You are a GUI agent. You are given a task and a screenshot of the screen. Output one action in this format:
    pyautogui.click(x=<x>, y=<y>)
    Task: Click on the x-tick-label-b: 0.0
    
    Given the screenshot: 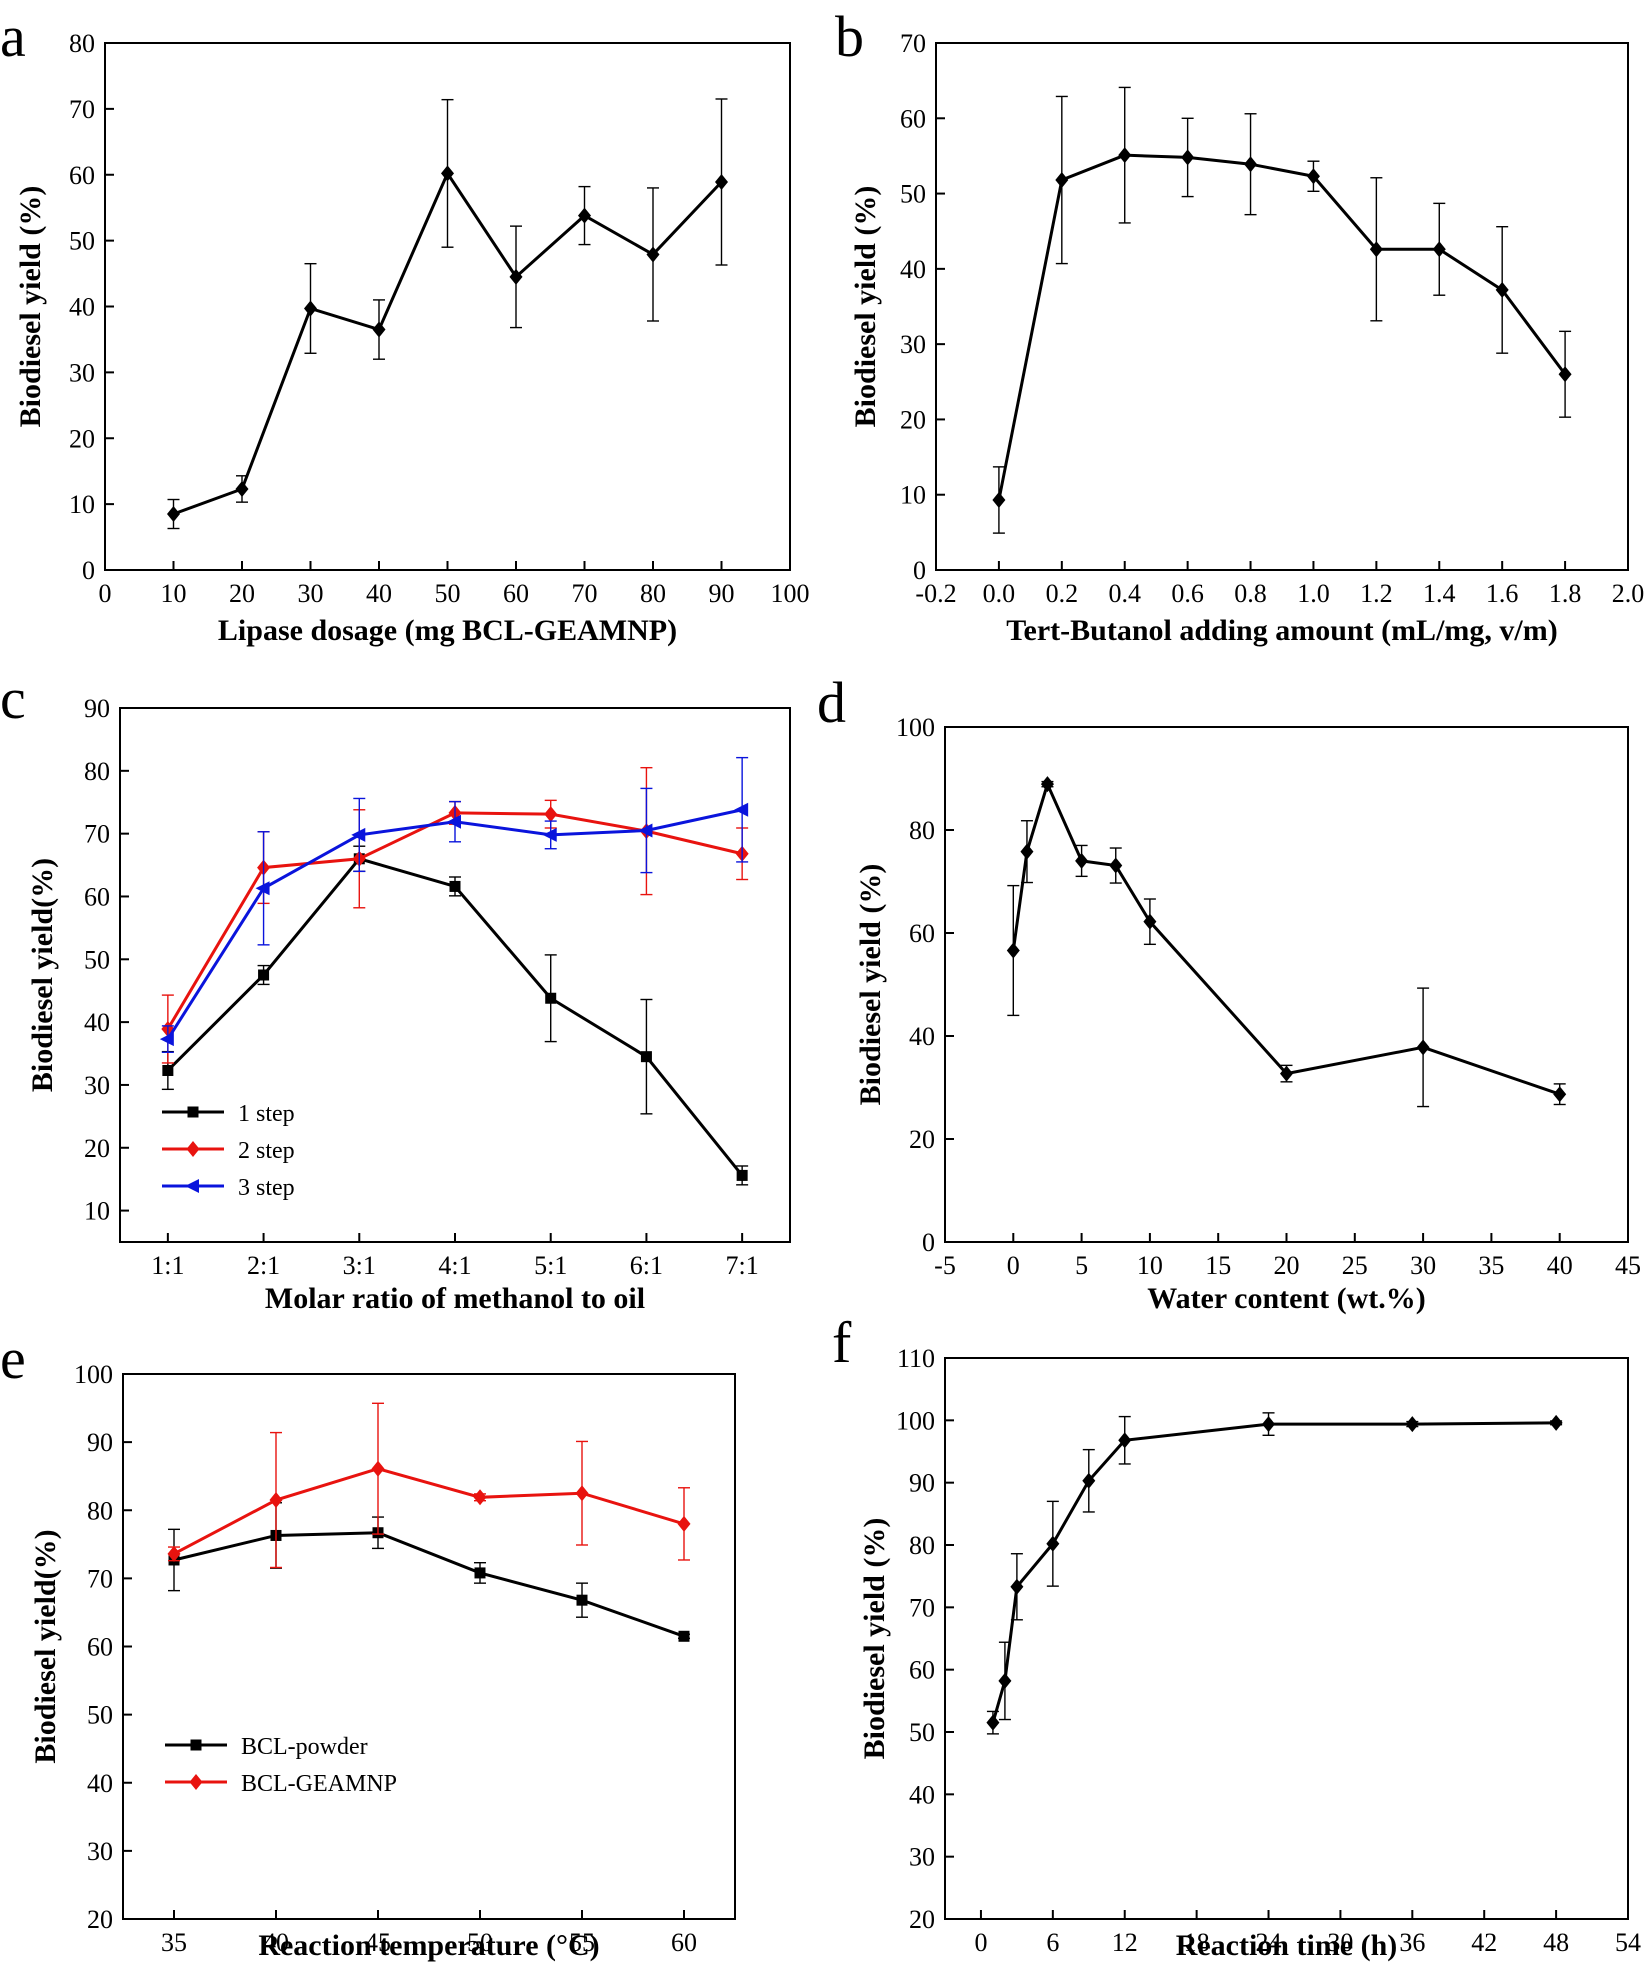 What is the action you would take?
    pyautogui.click(x=999, y=593)
    